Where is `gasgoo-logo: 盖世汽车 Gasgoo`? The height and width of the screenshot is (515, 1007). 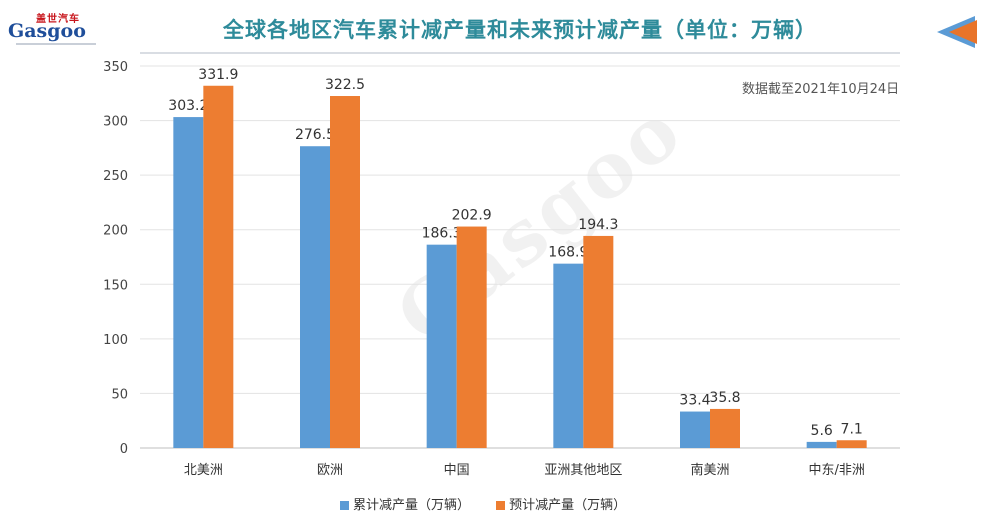
gasgoo-logo: 盖世汽车 Gasgoo is located at coordinates (56, 28).